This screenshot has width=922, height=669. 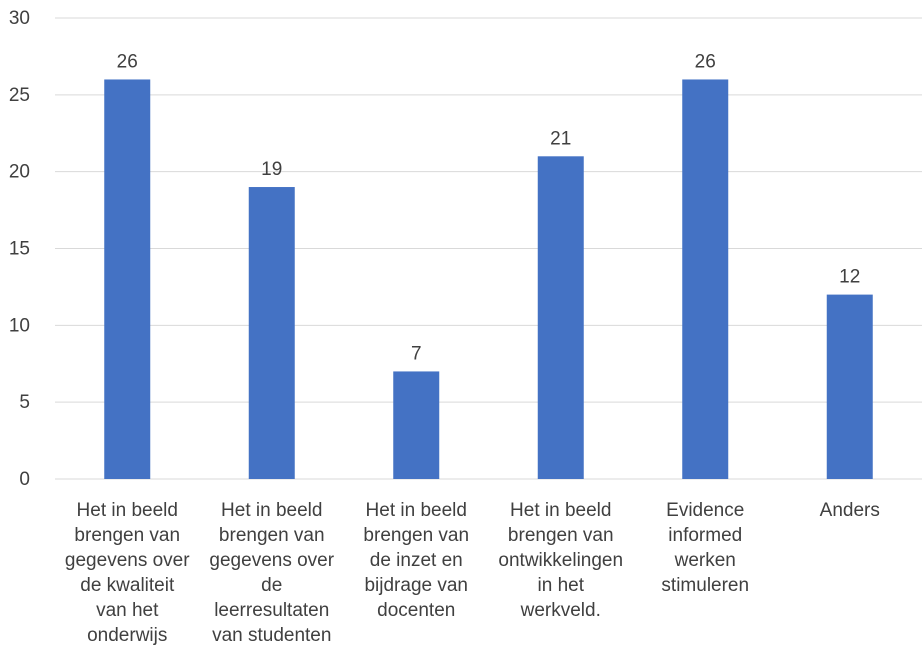 What do you see at coordinates (705, 510) in the screenshot?
I see `x-category-label-line: Evidence` at bounding box center [705, 510].